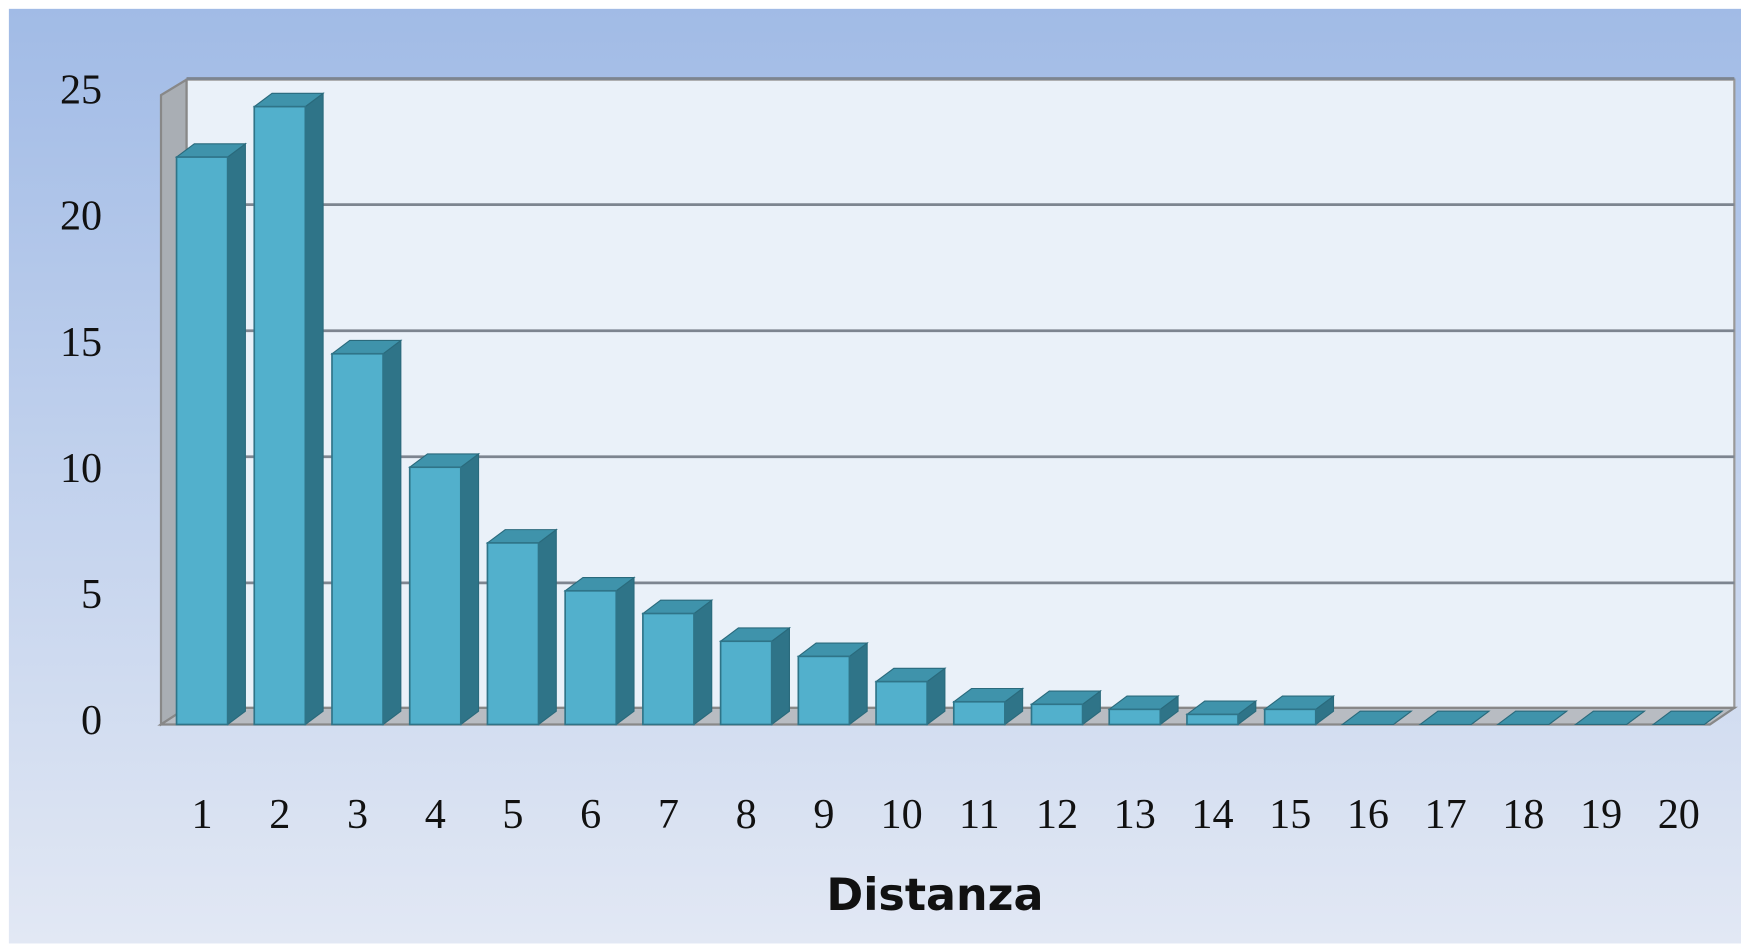  What do you see at coordinates (1679, 814) in the screenshot?
I see `x-tick-label: 20` at bounding box center [1679, 814].